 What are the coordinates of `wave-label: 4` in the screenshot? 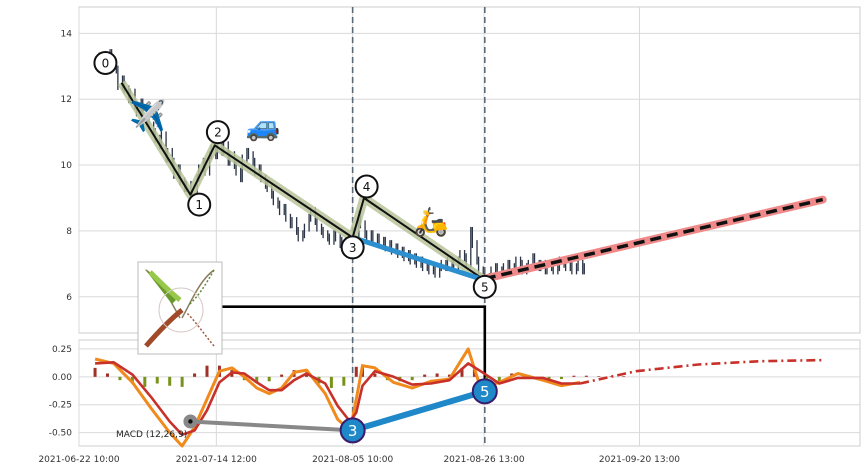 It's located at (367, 187).